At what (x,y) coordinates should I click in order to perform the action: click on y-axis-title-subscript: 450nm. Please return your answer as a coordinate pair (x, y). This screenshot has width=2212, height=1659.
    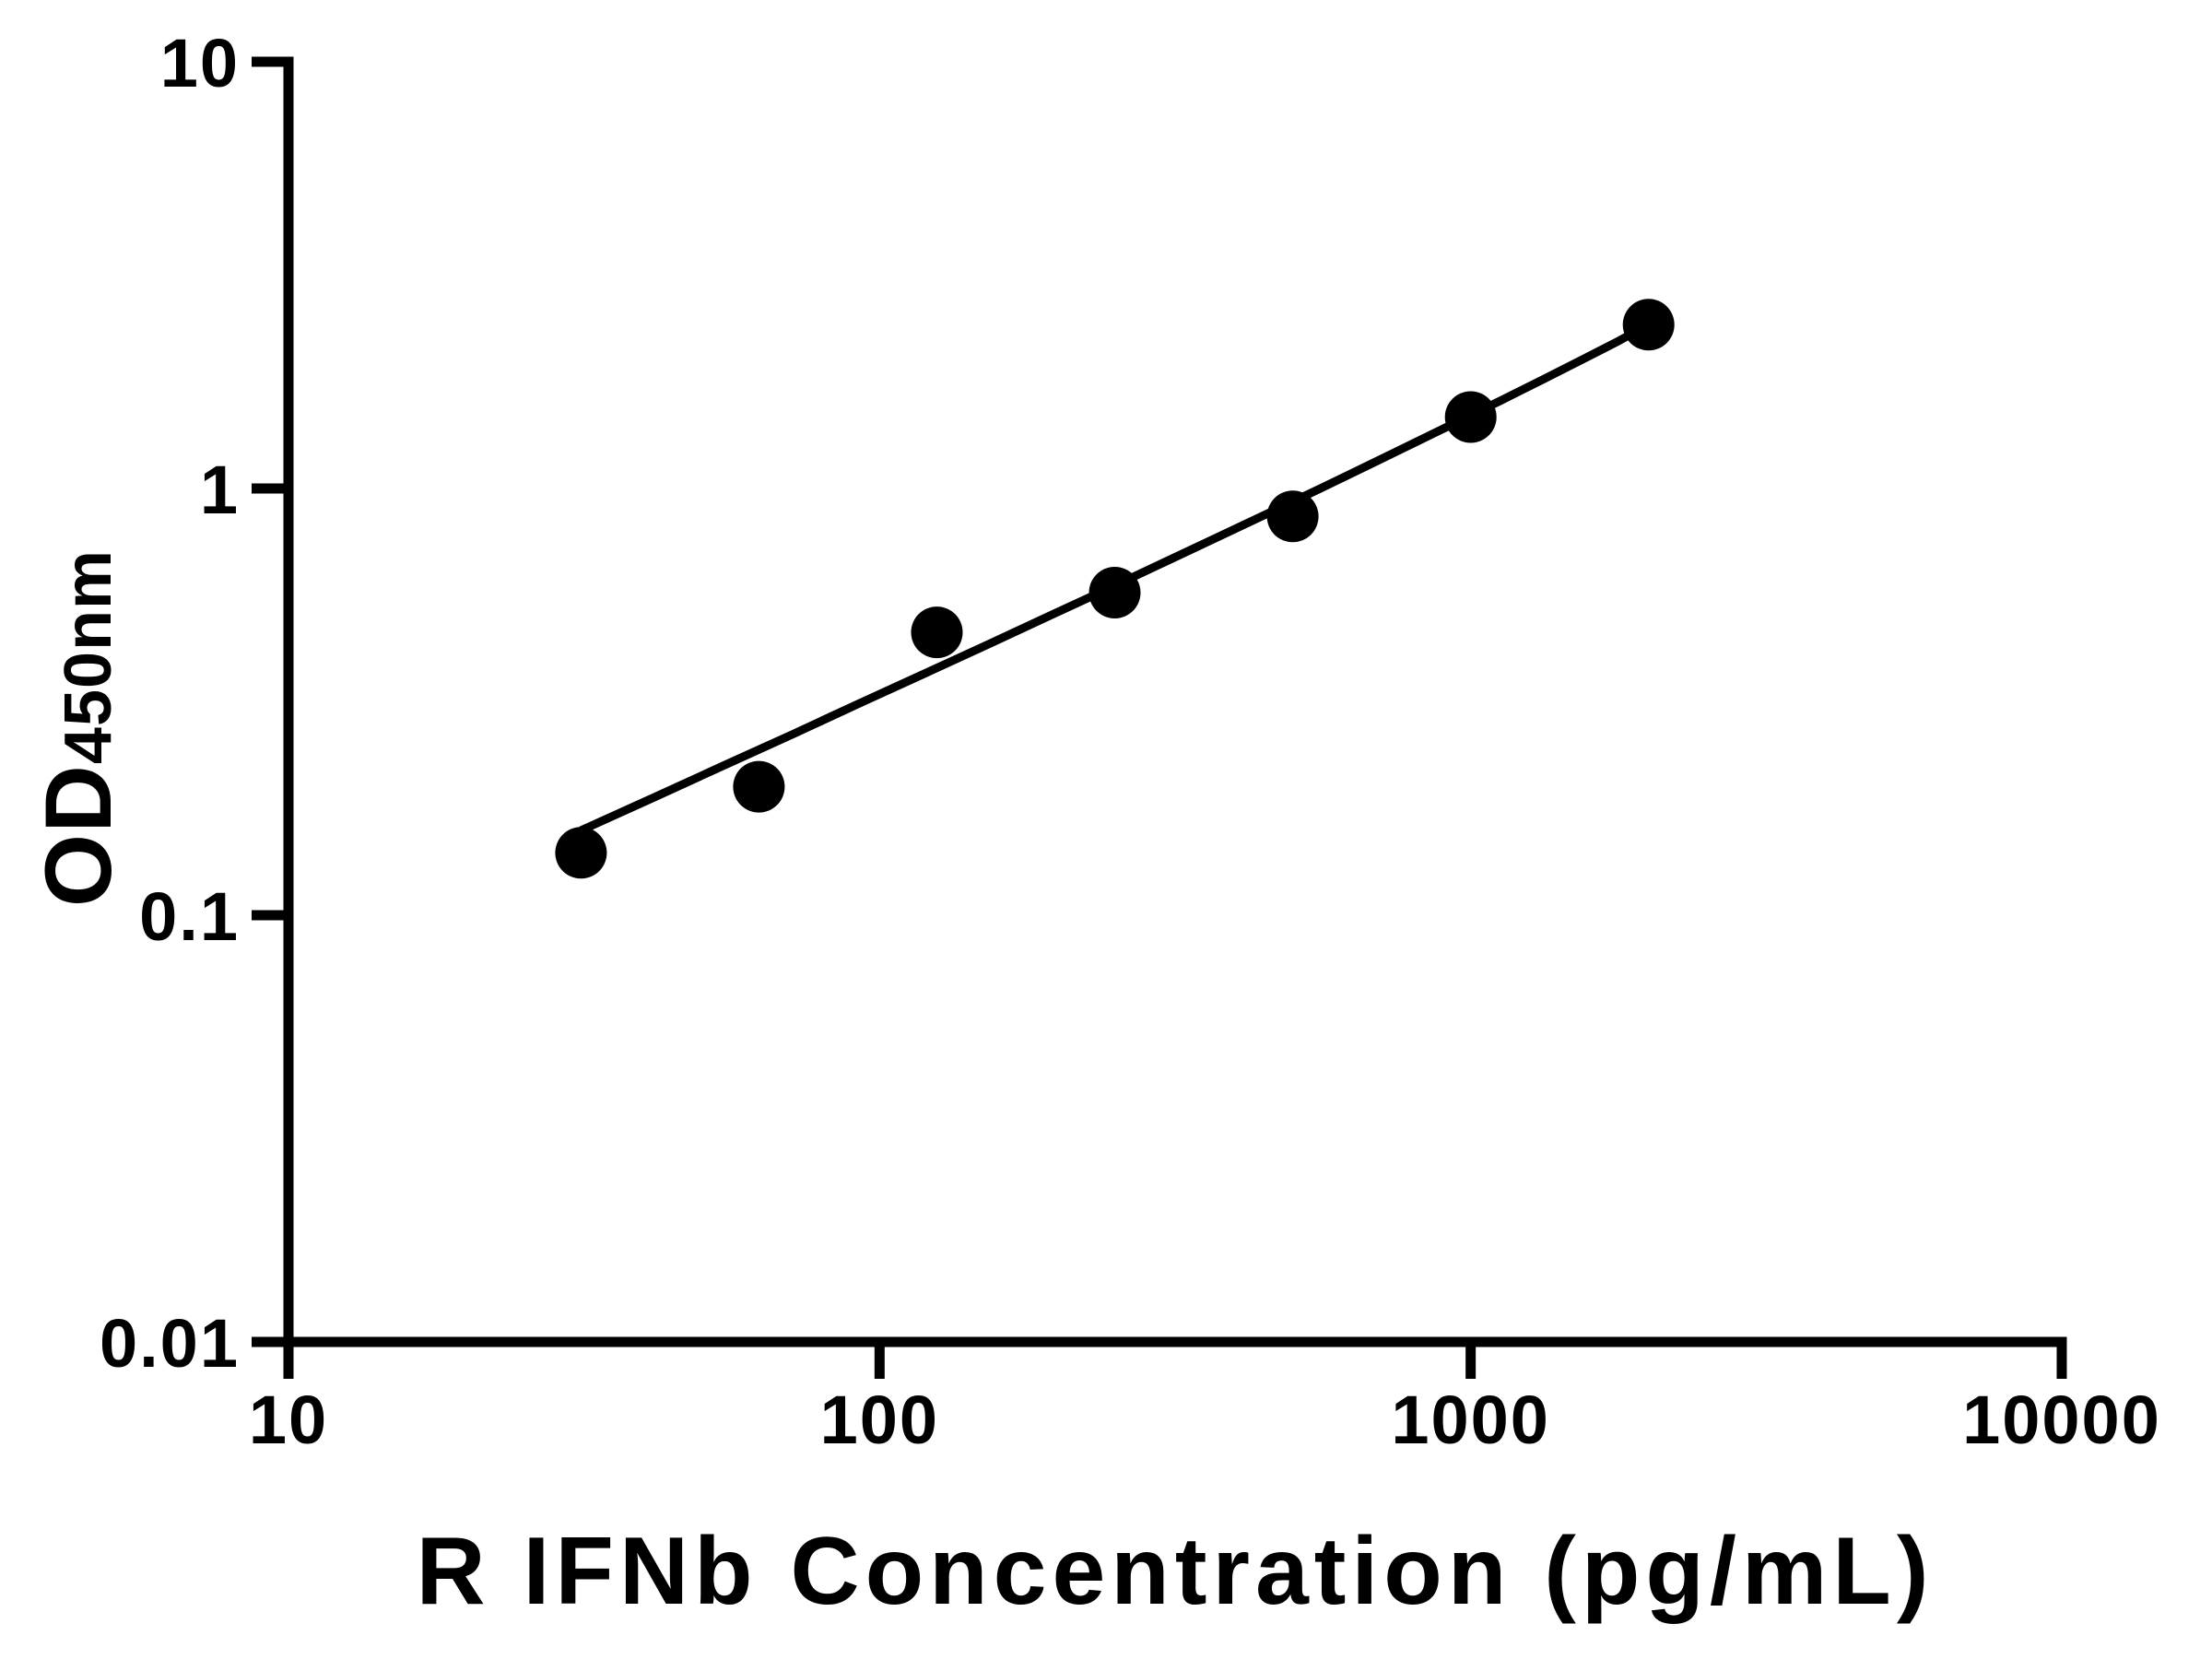
    Looking at the image, I should click on (88, 656).